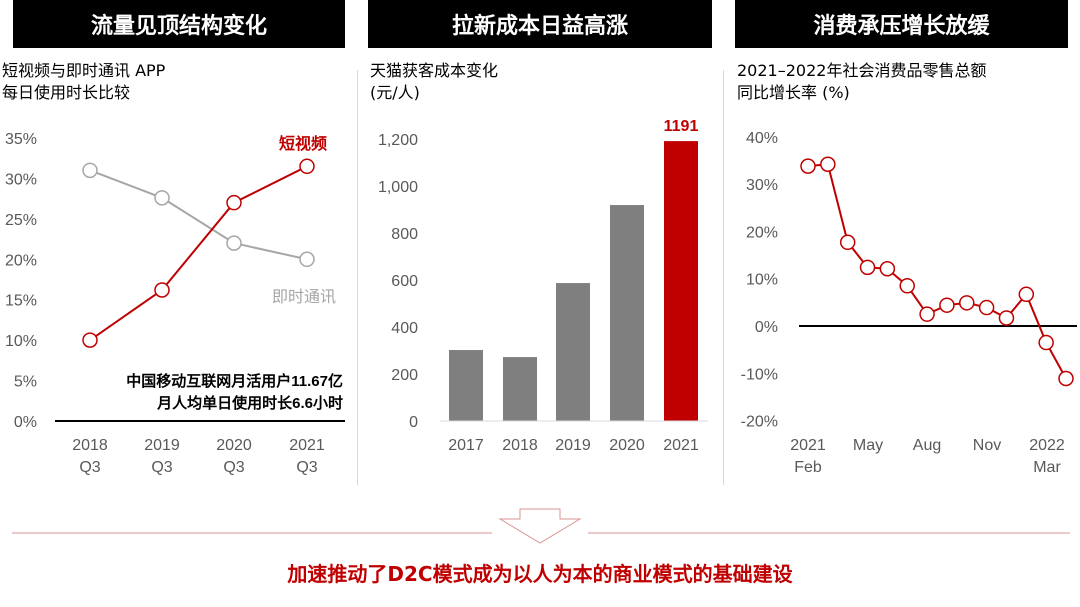  What do you see at coordinates (573, 352) in the screenshot?
I see `bar-2019` at bounding box center [573, 352].